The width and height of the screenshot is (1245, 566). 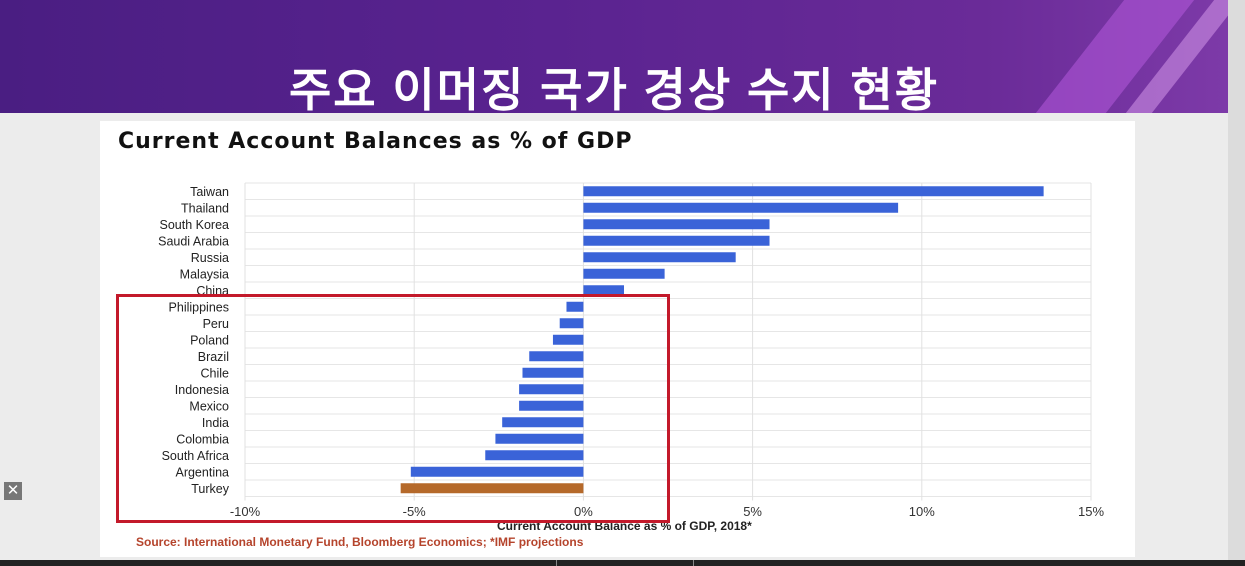 What do you see at coordinates (195, 225) in the screenshot?
I see `category-label: South Korea` at bounding box center [195, 225].